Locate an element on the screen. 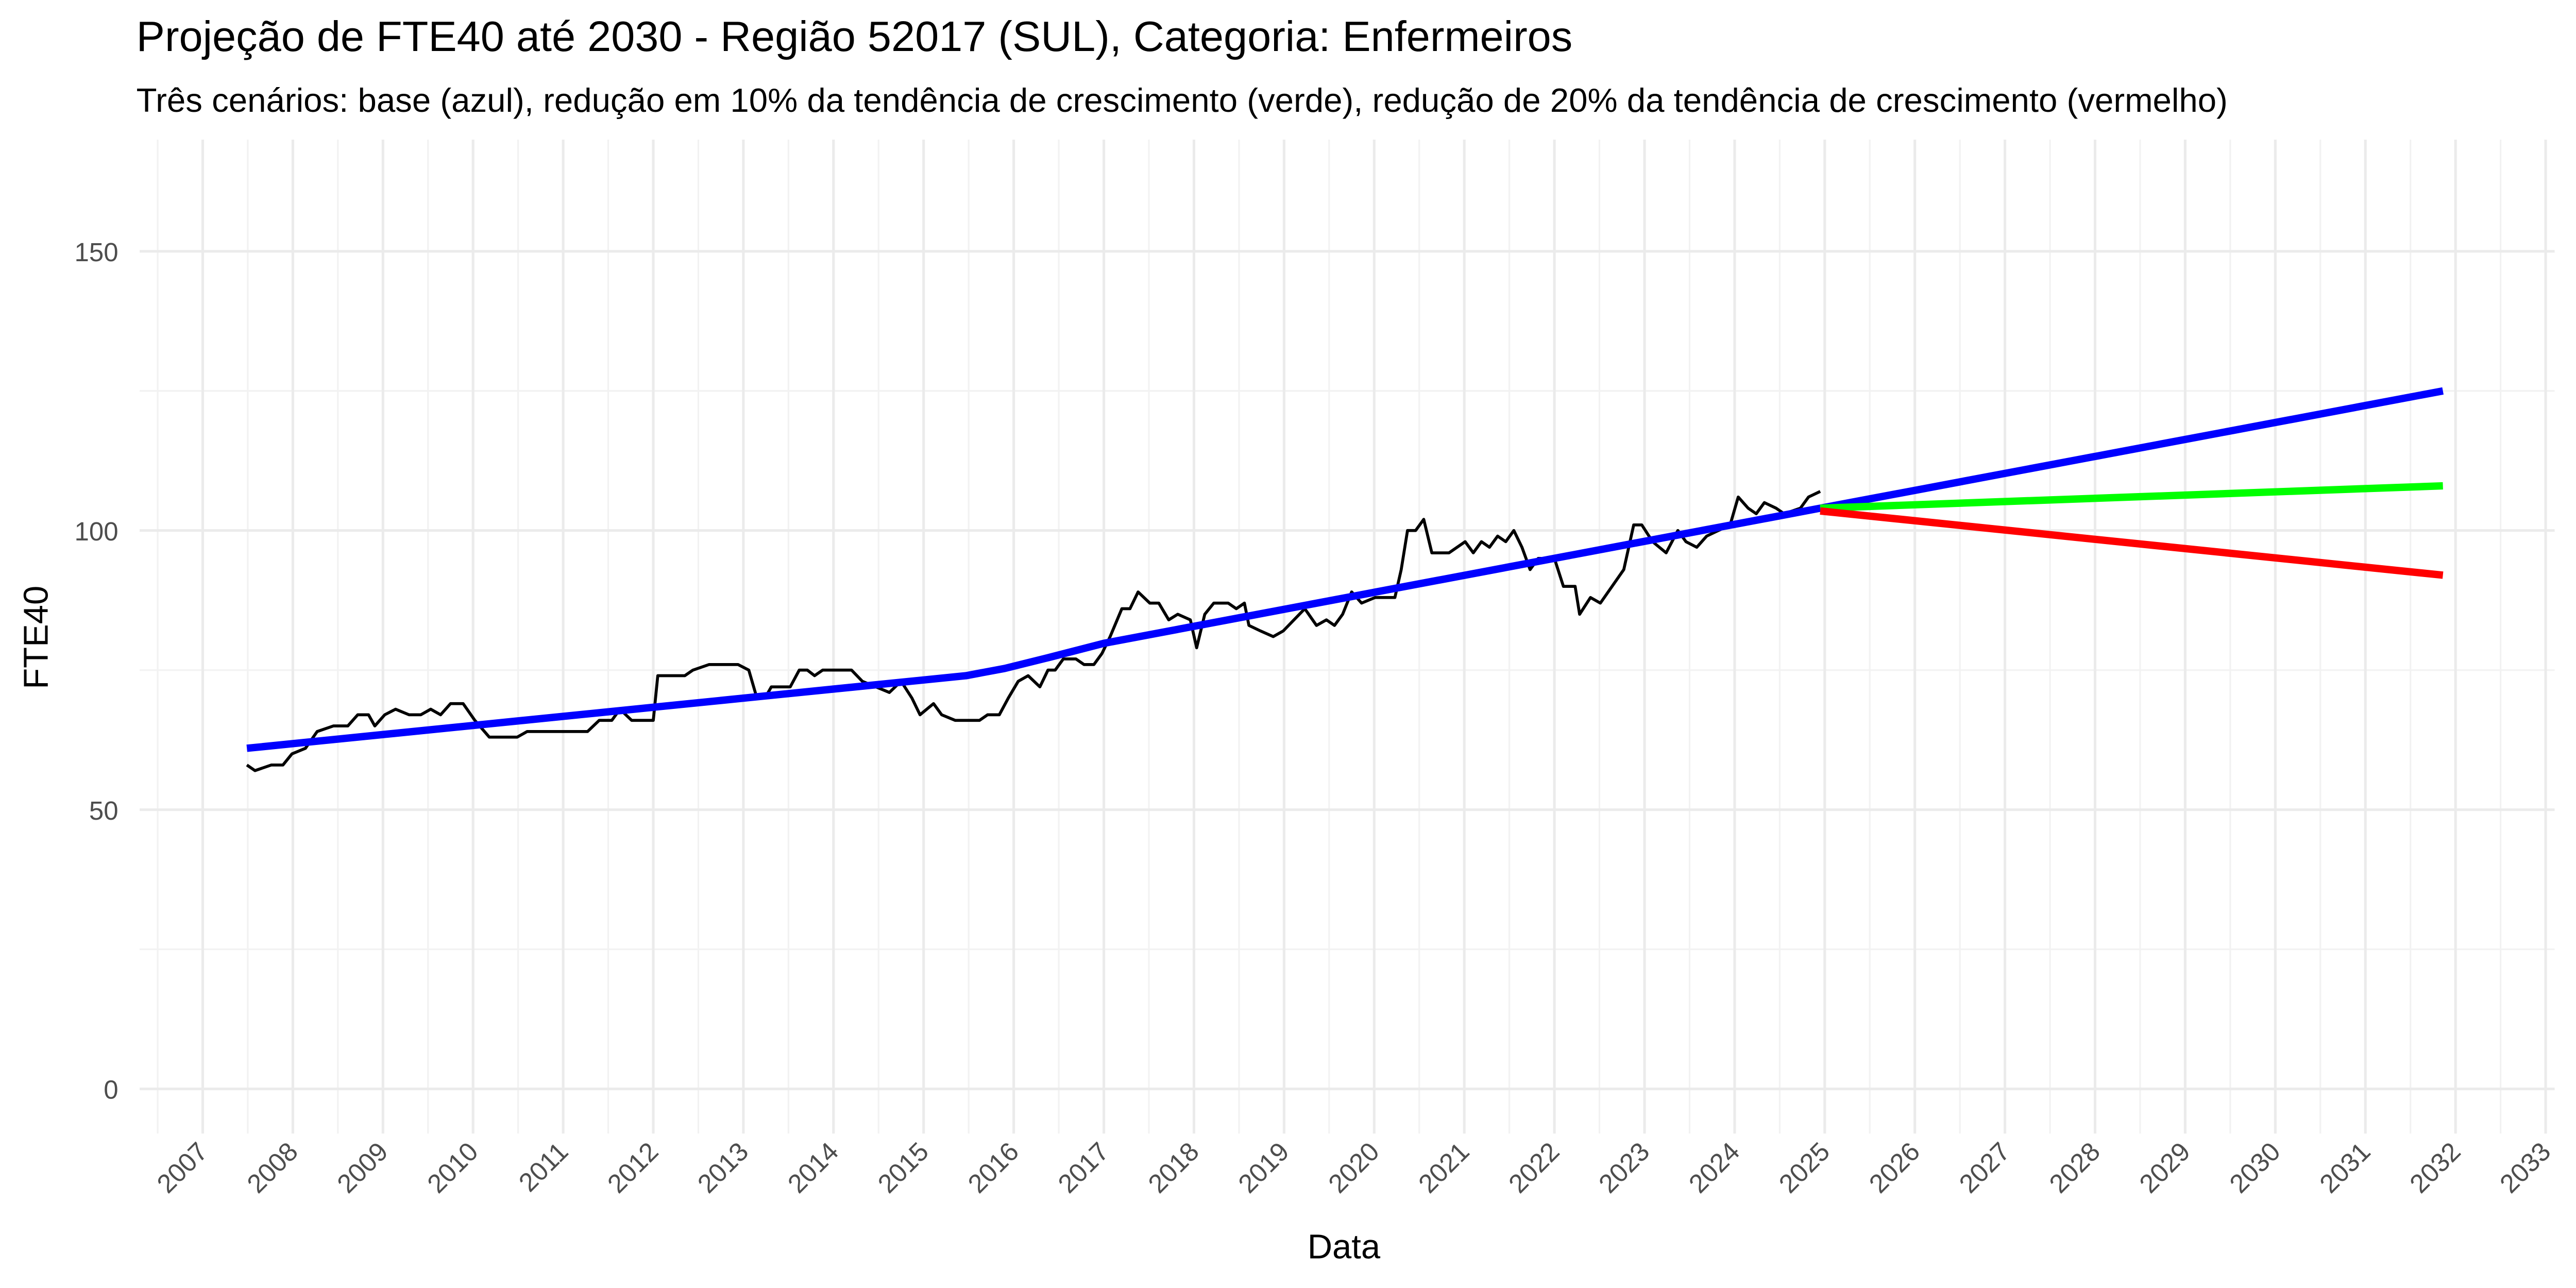 Image resolution: width=2576 pixels, height=1288 pixels. y-tick-label: 0 is located at coordinates (111, 1090).